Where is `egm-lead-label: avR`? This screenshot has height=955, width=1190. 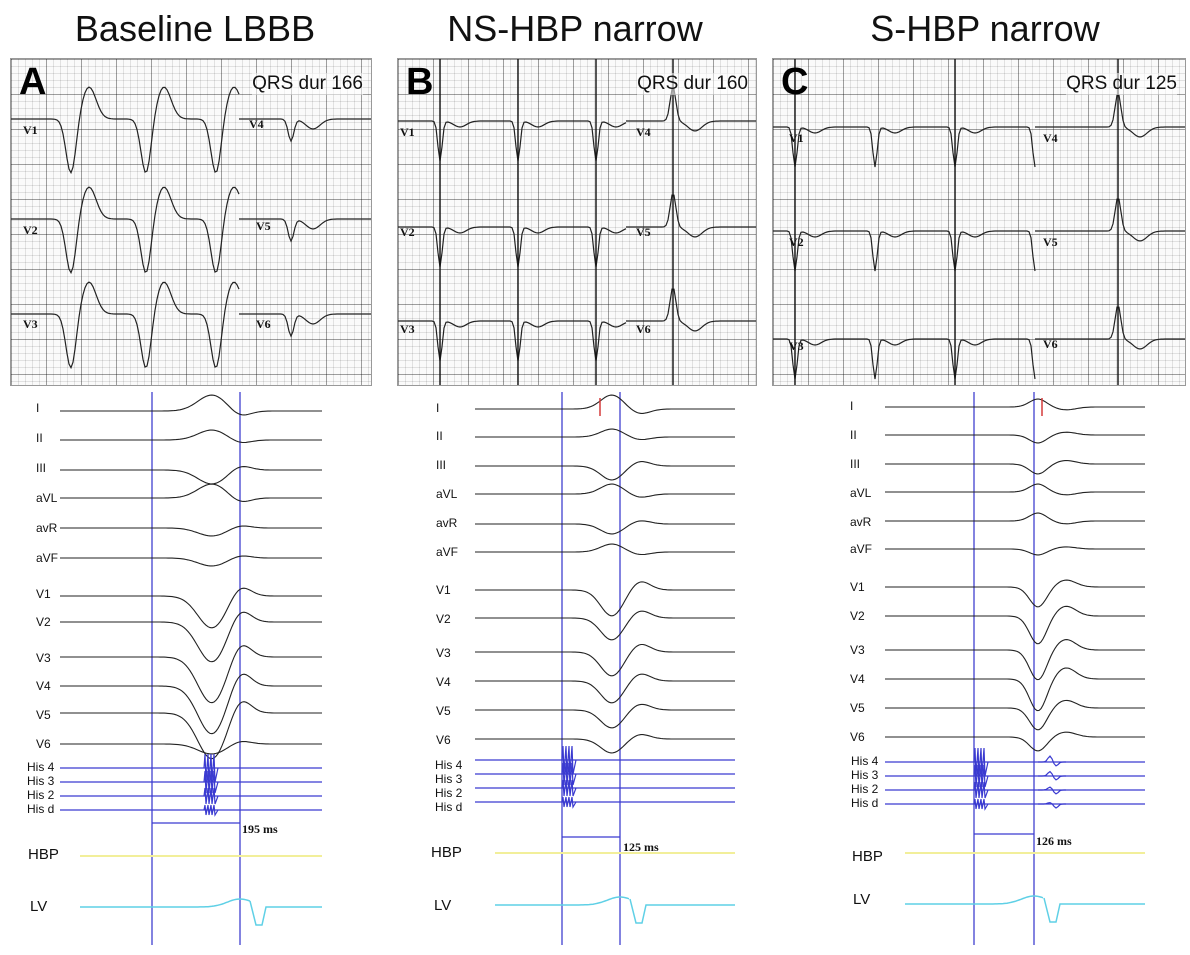
egm-lead-label: avR is located at coordinates (447, 523).